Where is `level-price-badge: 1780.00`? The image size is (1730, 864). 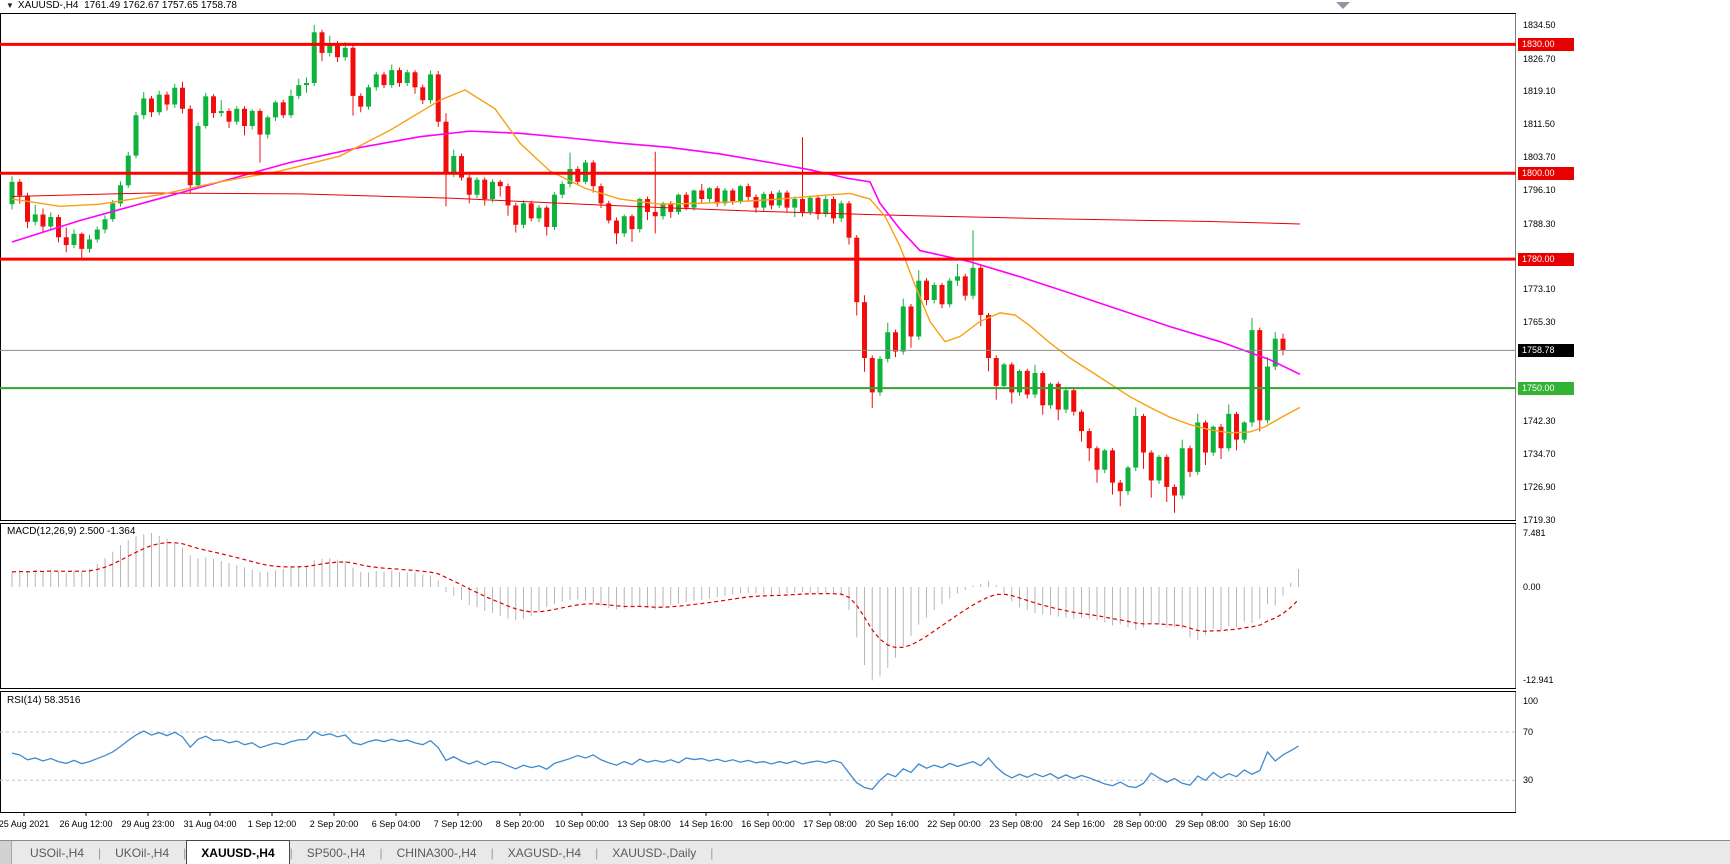
level-price-badge: 1780.00 is located at coordinates (1546, 259).